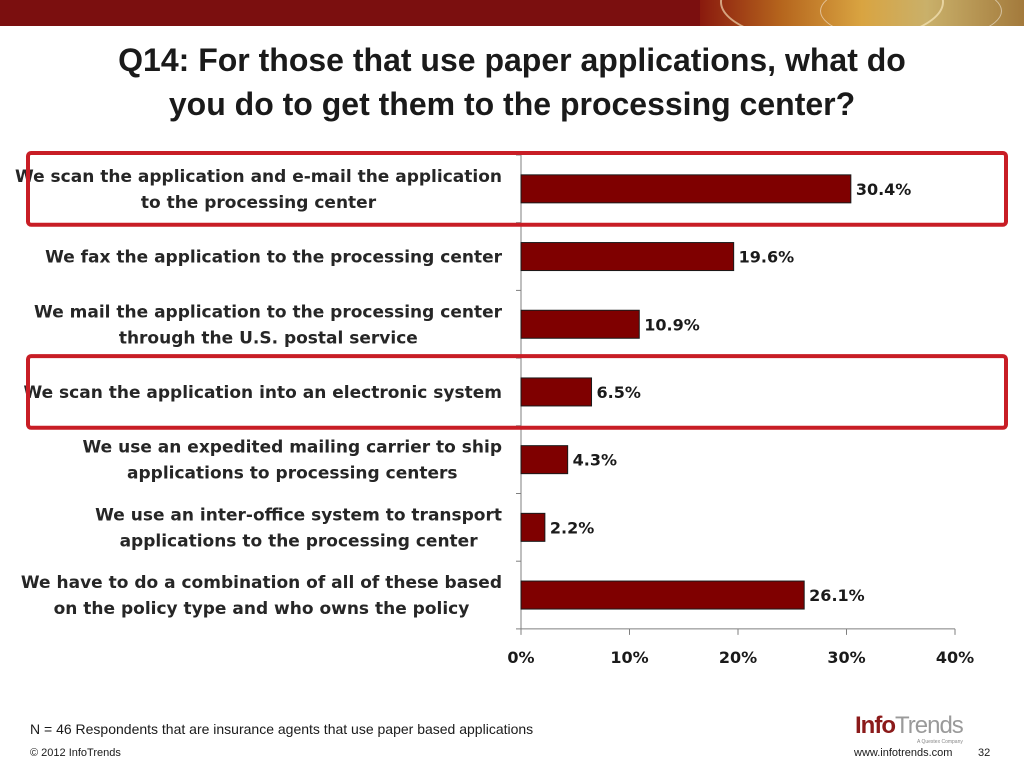 The image size is (1024, 768). Describe the element at coordinates (738, 657) in the screenshot. I see `x-tick-label-2: 20%` at that location.